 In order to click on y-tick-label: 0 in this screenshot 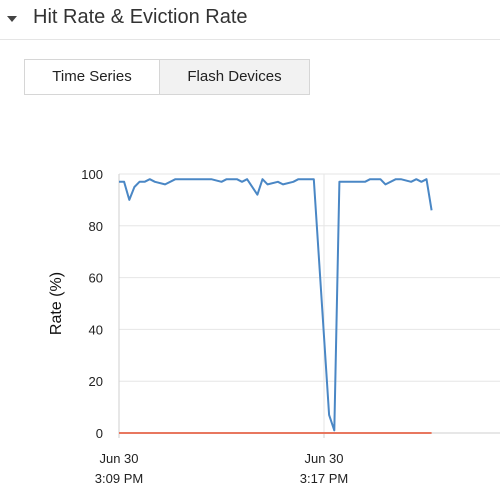, I will do `click(99, 433)`.